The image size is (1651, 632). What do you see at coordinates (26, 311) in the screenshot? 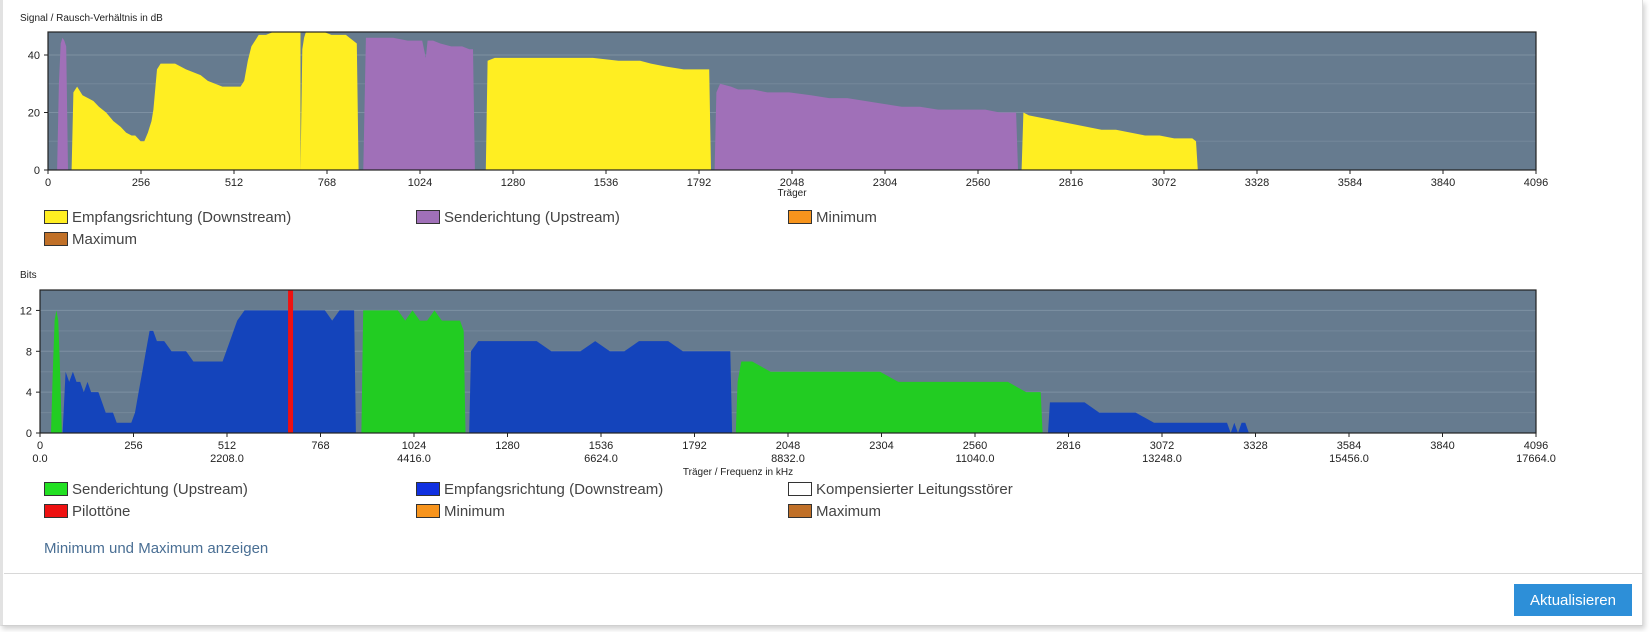
I see `y-tick-label: 12` at bounding box center [26, 311].